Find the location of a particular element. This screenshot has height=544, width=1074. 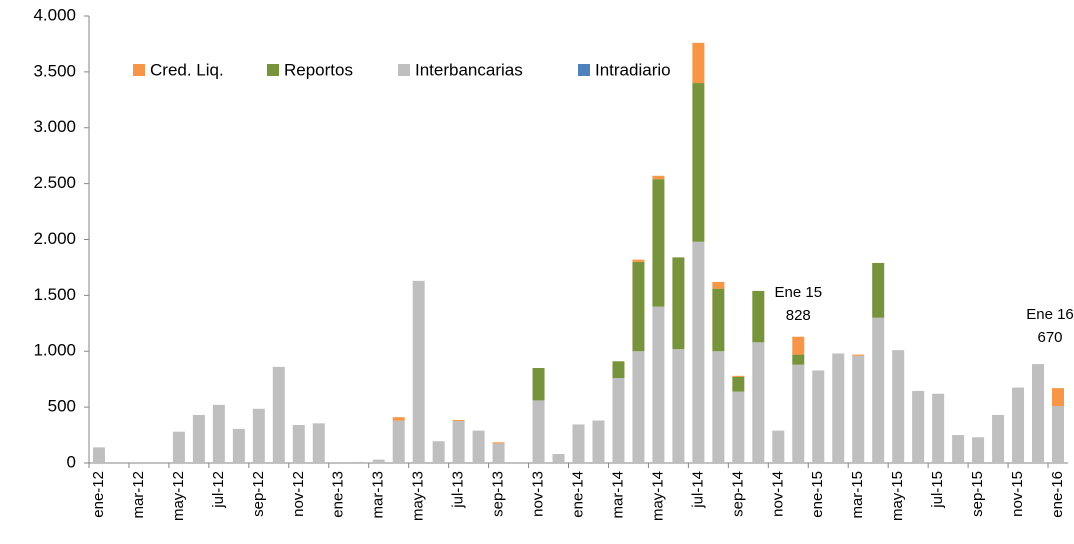

x-tick-label: jul-12 is located at coordinates (218, 490).